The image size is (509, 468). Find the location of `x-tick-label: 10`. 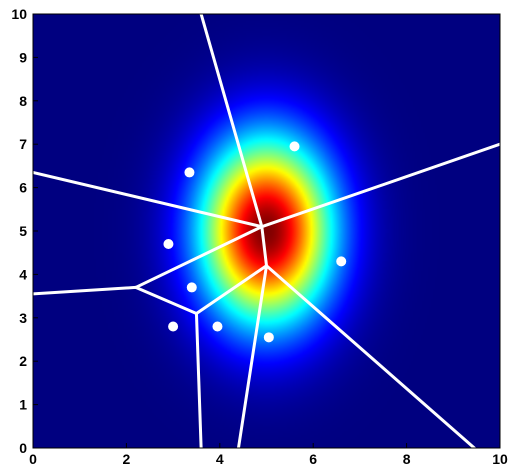

x-tick-label: 10 is located at coordinates (500, 459).